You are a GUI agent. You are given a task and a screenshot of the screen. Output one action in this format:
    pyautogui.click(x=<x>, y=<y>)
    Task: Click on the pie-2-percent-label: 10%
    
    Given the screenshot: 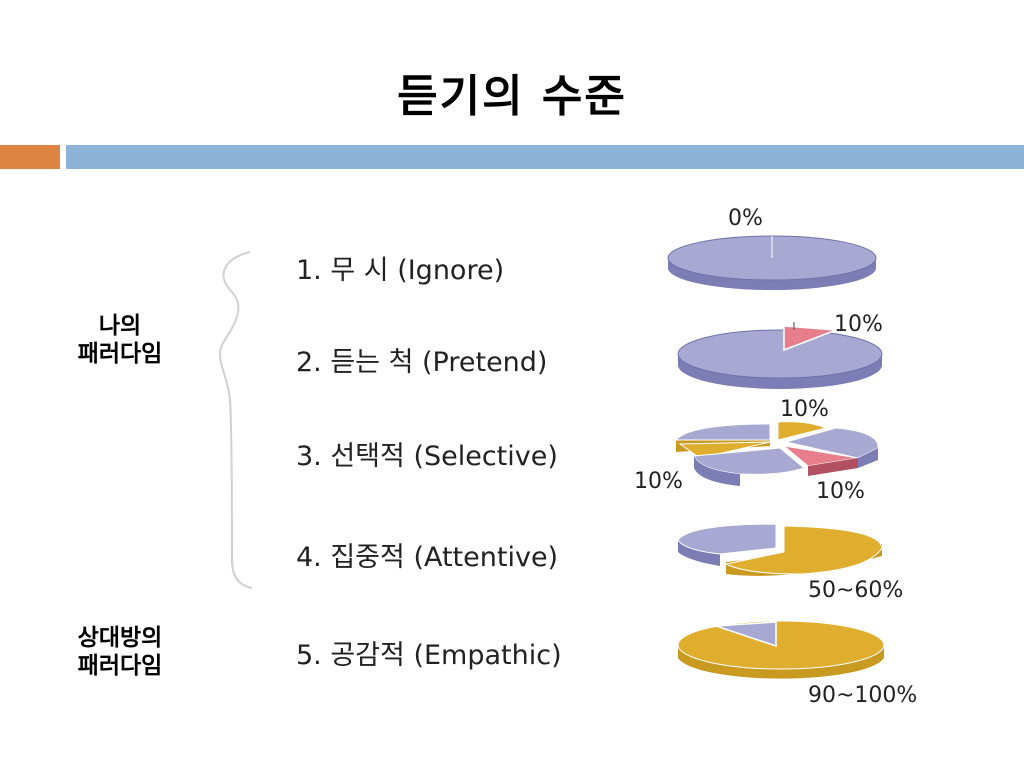 What is the action you would take?
    pyautogui.click(x=858, y=324)
    